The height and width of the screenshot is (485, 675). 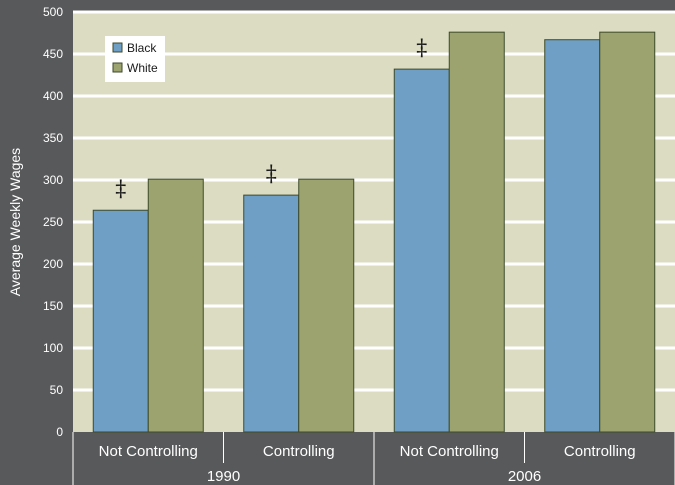 What do you see at coordinates (524, 476) in the screenshot?
I see `x-group-label: 2006` at bounding box center [524, 476].